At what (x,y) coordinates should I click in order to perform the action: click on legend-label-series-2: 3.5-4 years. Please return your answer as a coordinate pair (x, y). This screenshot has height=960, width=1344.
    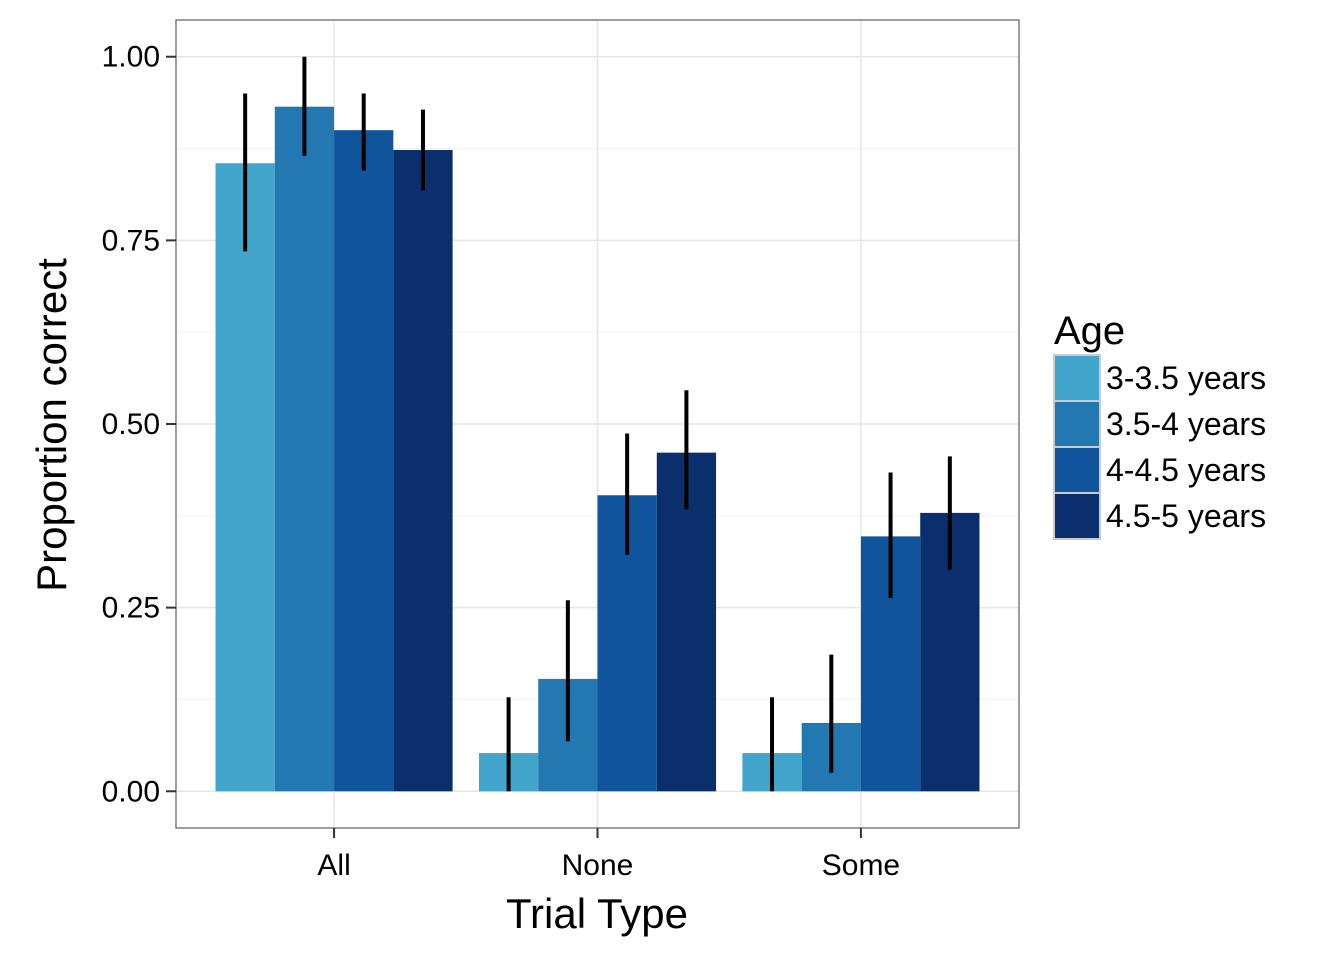
    Looking at the image, I should click on (1186, 424).